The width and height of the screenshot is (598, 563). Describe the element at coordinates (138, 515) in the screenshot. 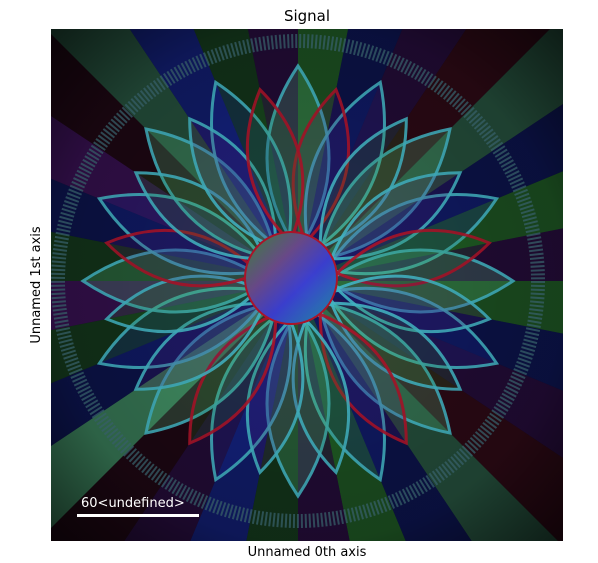

I see `scale-bar` at that location.